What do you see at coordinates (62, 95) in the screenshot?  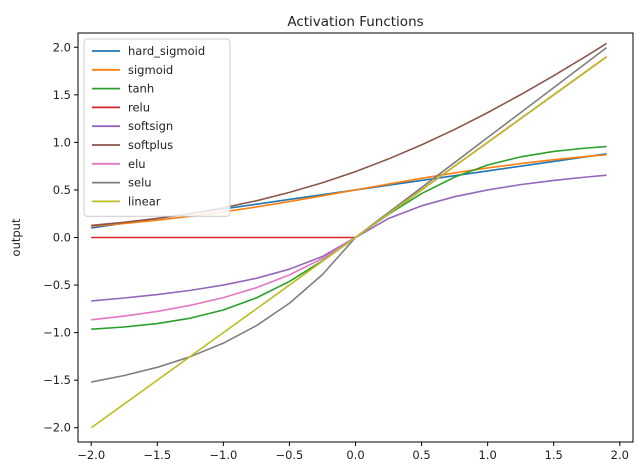 I see `y-tick-label: 1.5` at bounding box center [62, 95].